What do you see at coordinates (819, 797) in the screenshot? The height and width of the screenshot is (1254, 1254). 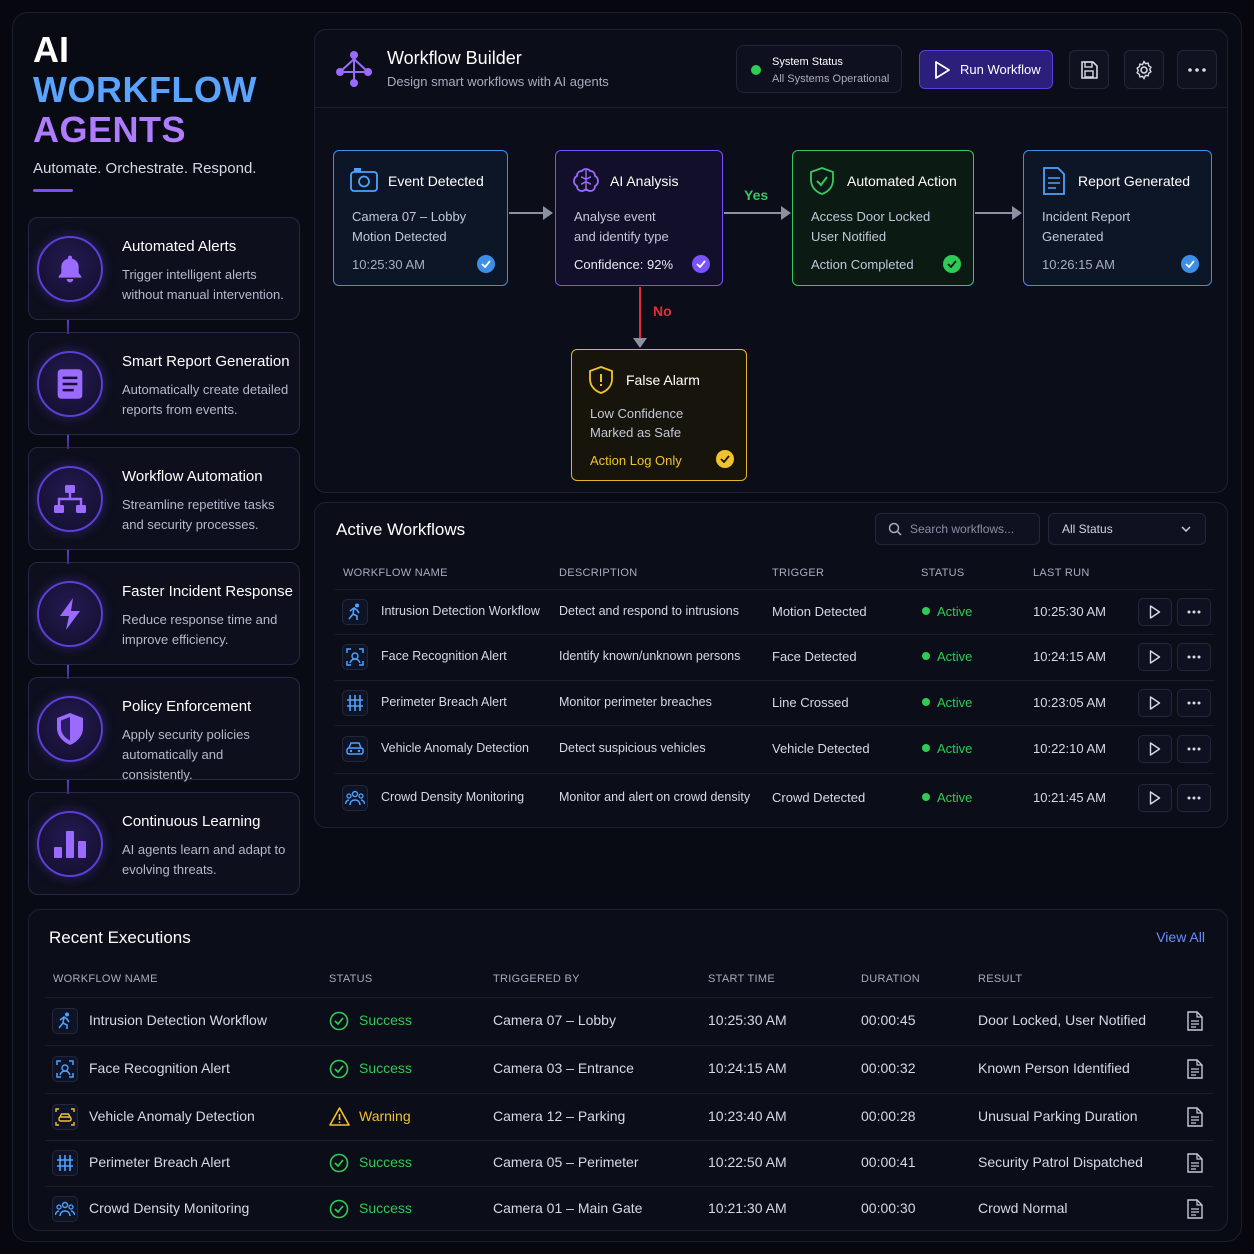 I see `workflow-trigger: Crowd Detected` at bounding box center [819, 797].